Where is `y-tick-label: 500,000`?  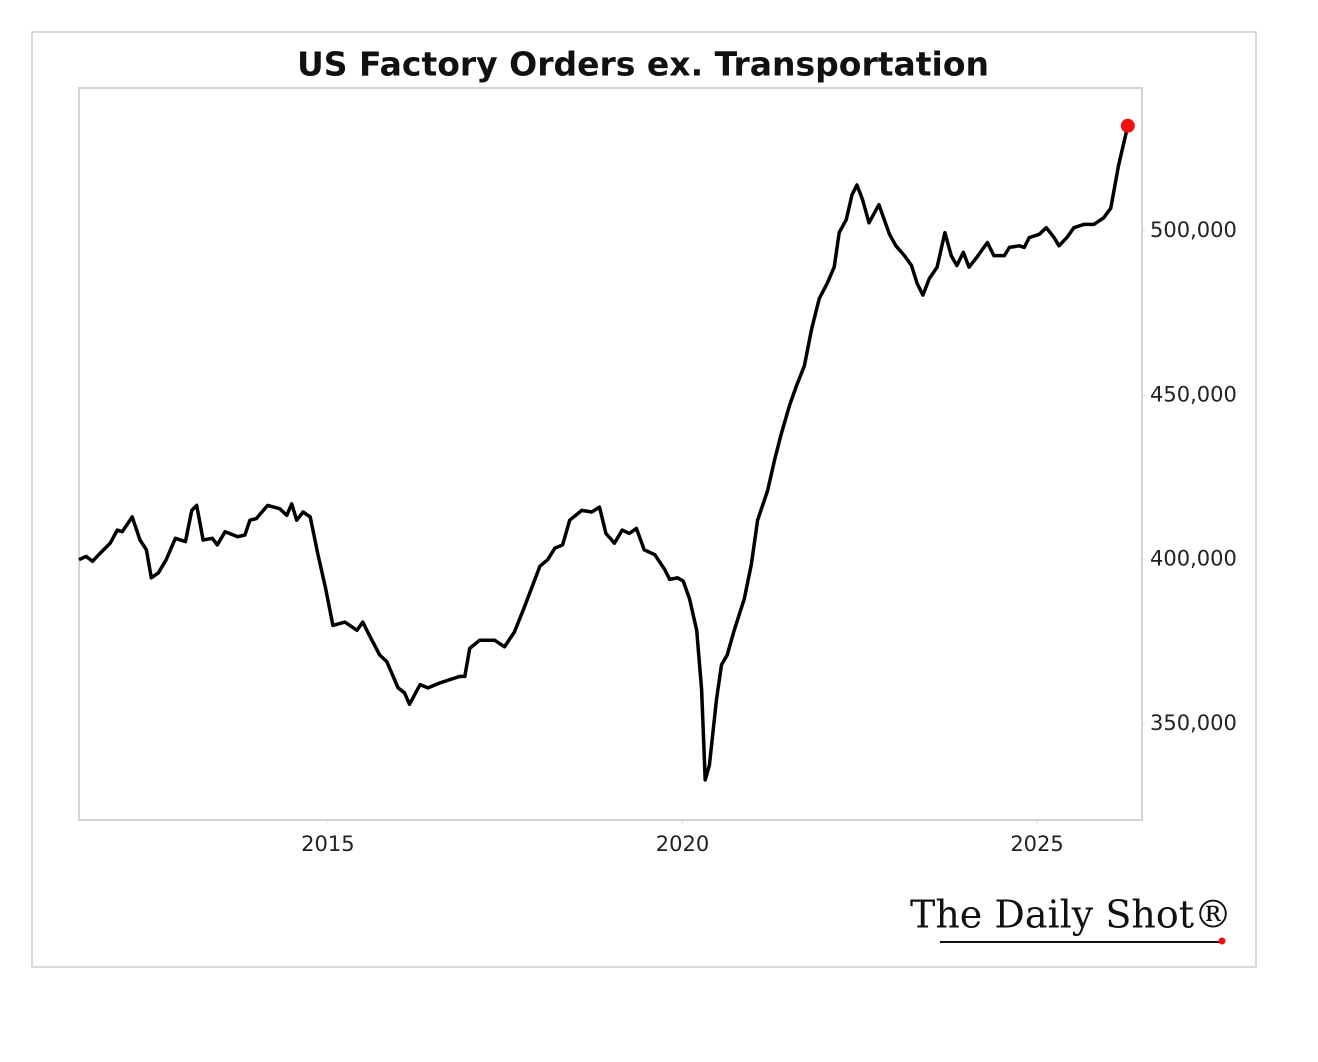 y-tick-label: 500,000 is located at coordinates (1193, 230).